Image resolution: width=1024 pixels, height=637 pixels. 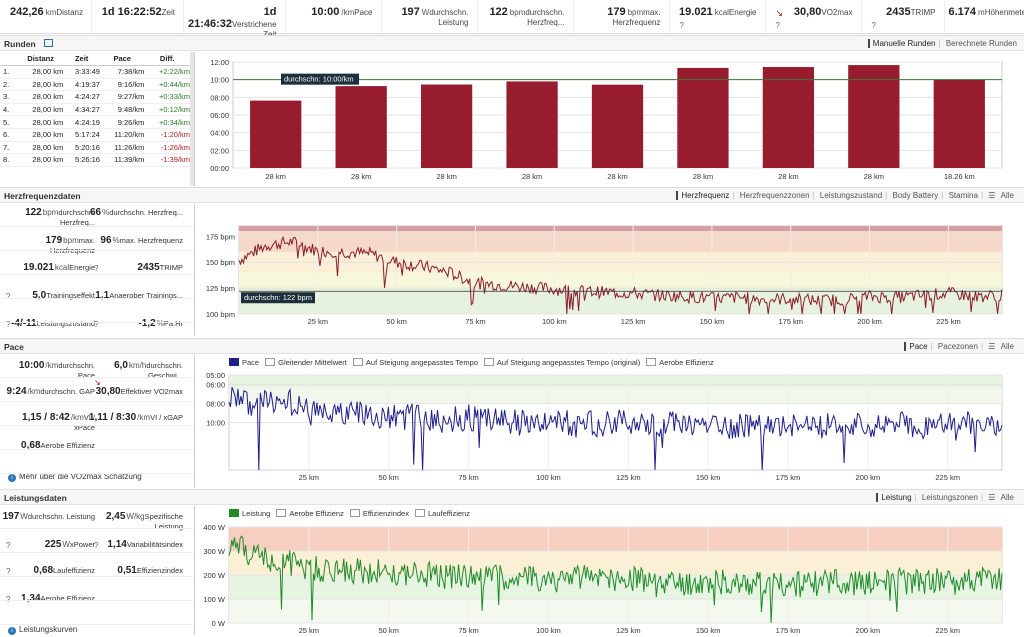 I want to click on lap-pace: 11:26/km, so click(x=122, y=147).